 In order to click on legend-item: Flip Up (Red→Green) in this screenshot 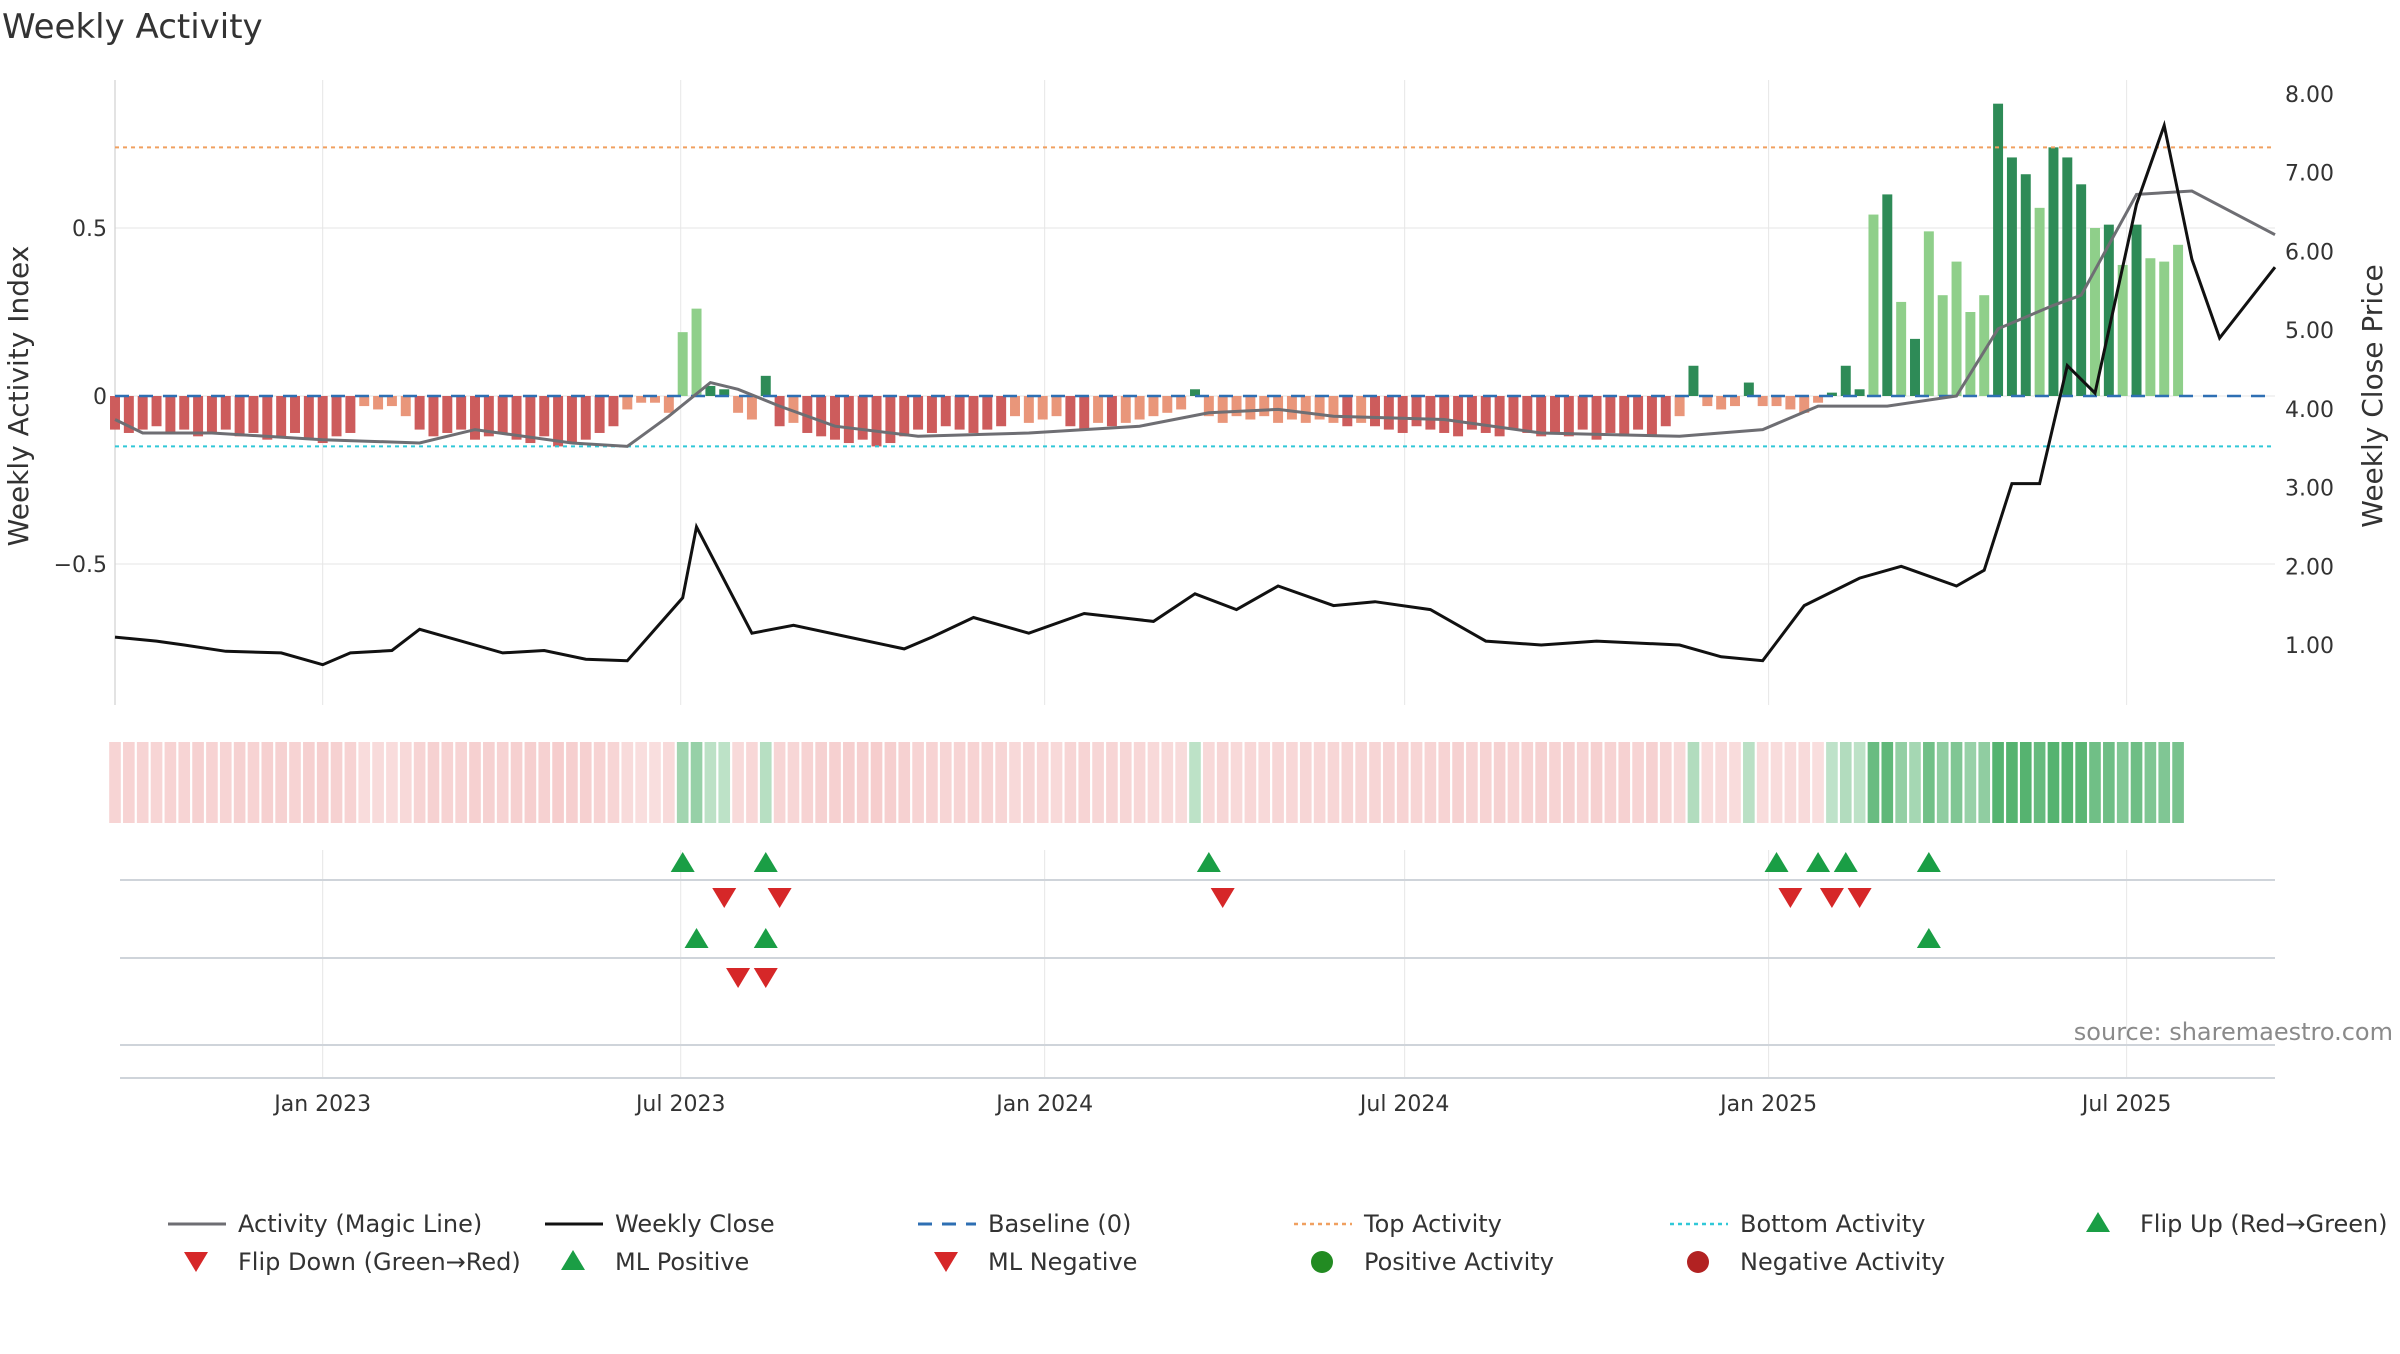, I will do `click(2237, 1224)`.